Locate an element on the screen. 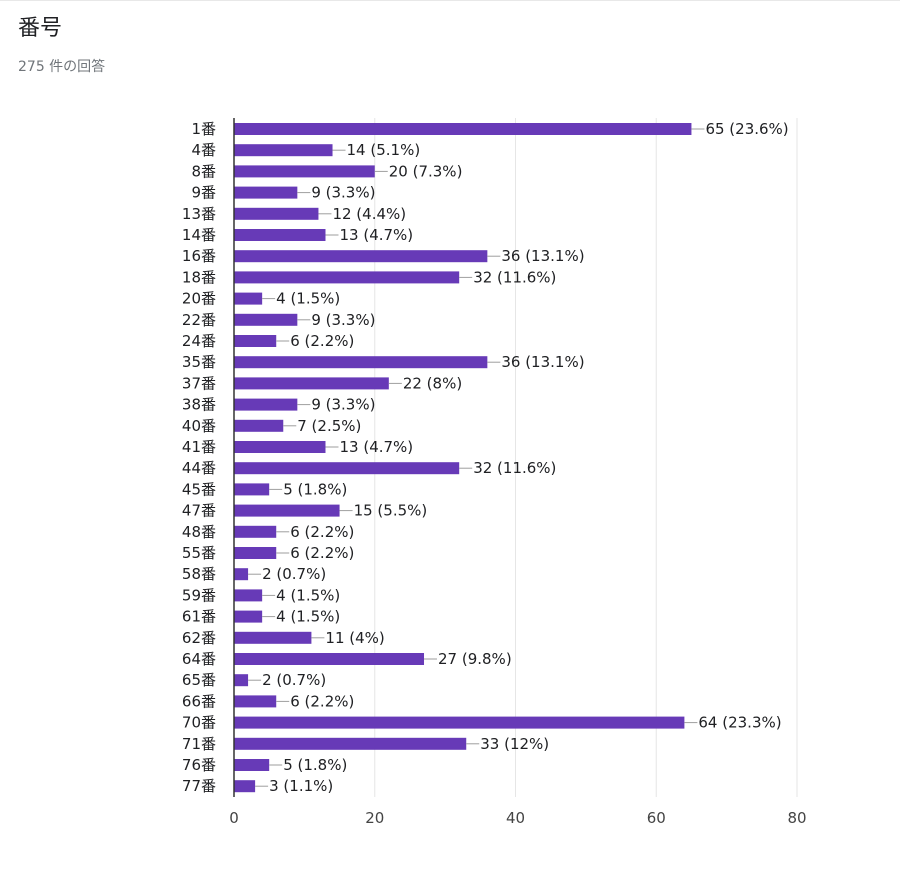 Image resolution: width=900 pixels, height=894 pixels. bar-1番 is located at coordinates (463, 129).